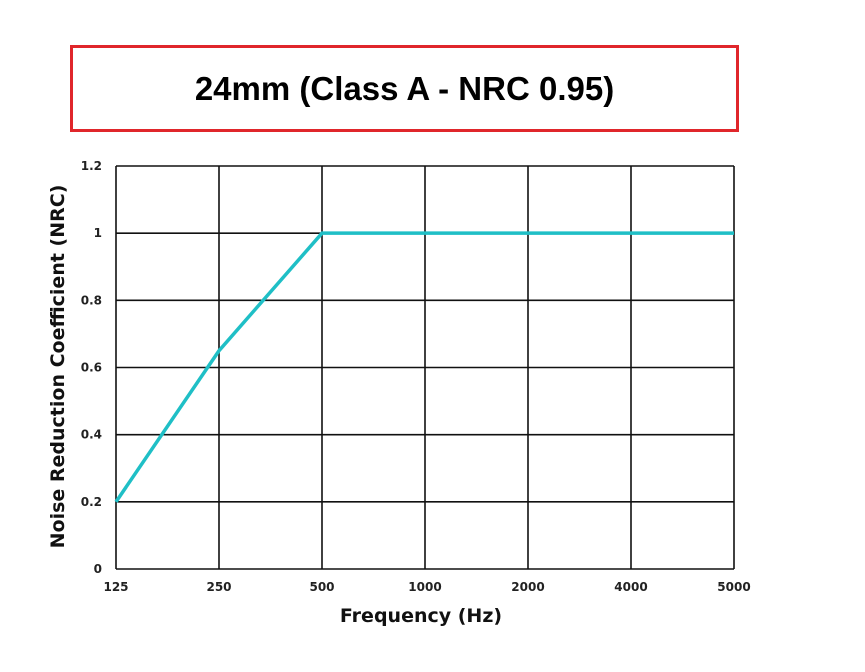 The width and height of the screenshot is (865, 672). Describe the element at coordinates (91, 166) in the screenshot. I see `y-tick-label: 1.2` at that location.